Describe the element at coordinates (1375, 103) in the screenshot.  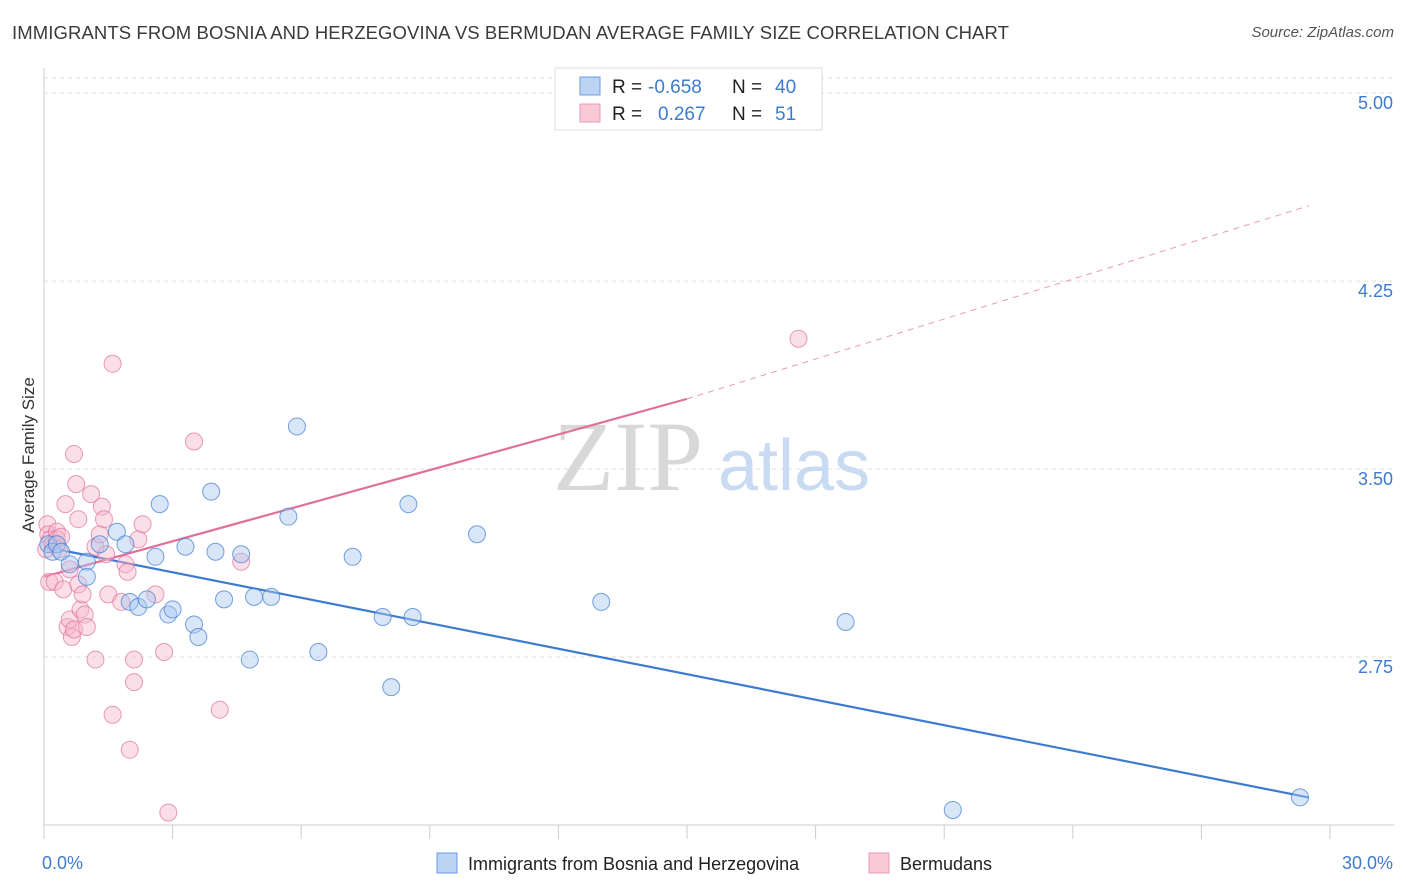
I see `y-tick-label: 5.00` at that location.